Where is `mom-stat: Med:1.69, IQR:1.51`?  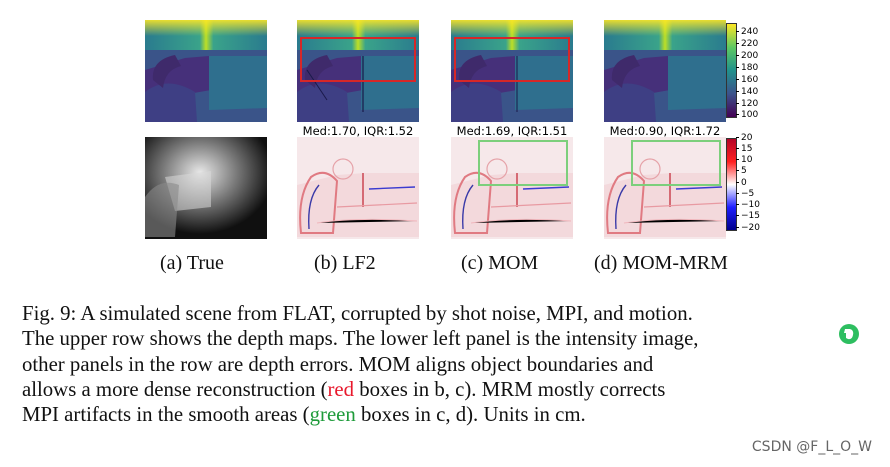
mom-stat: Med:1.69, IQR:1.51 is located at coordinates (512, 131).